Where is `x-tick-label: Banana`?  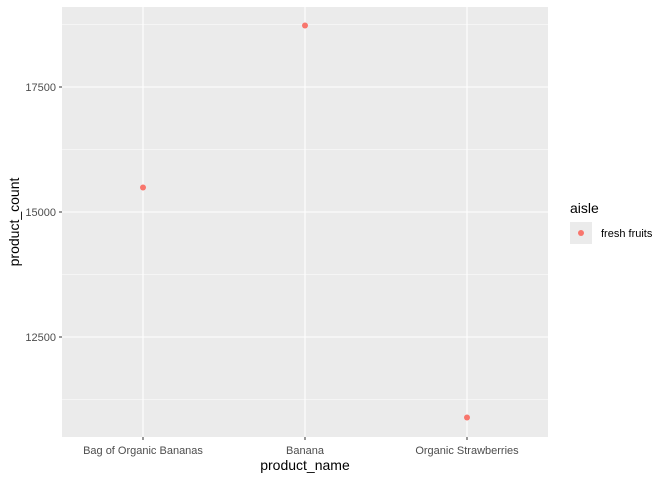 x-tick-label: Banana is located at coordinates (305, 451).